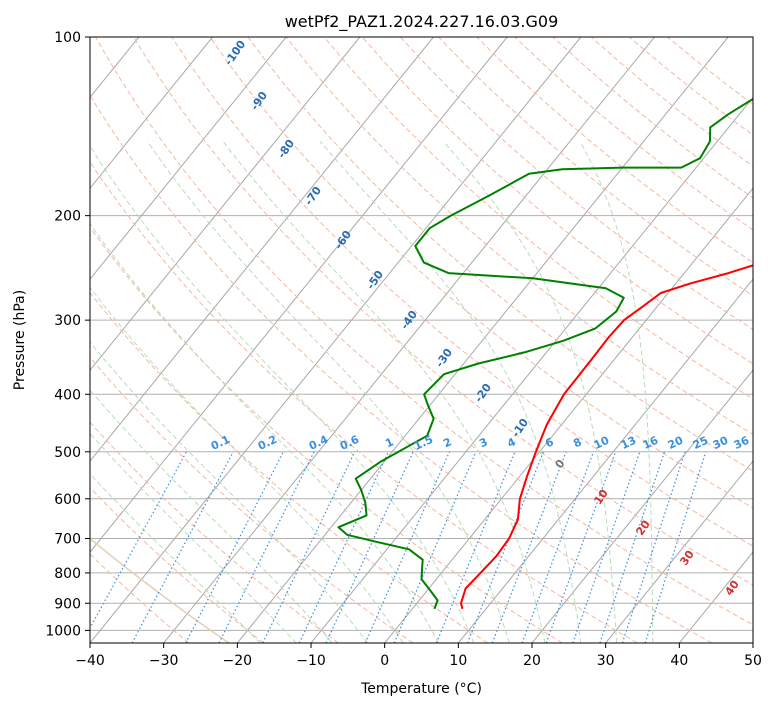  What do you see at coordinates (67, 453) in the screenshot?
I see `y-tick-label: 500` at bounding box center [67, 453].